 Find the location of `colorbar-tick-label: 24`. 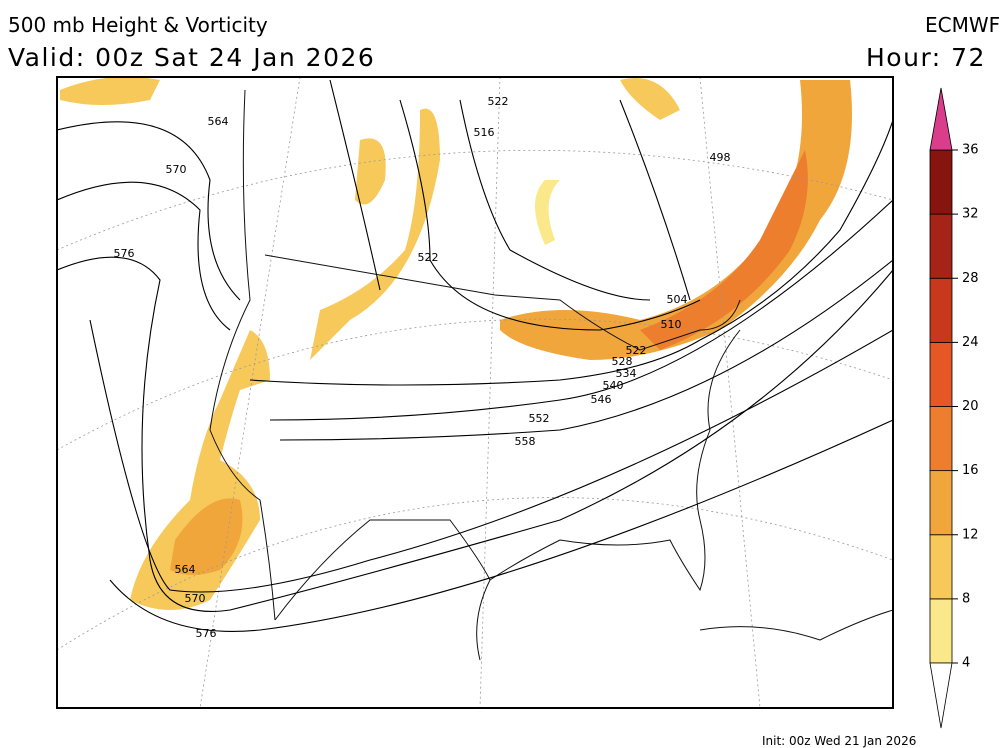

colorbar-tick-label: 24 is located at coordinates (970, 342).